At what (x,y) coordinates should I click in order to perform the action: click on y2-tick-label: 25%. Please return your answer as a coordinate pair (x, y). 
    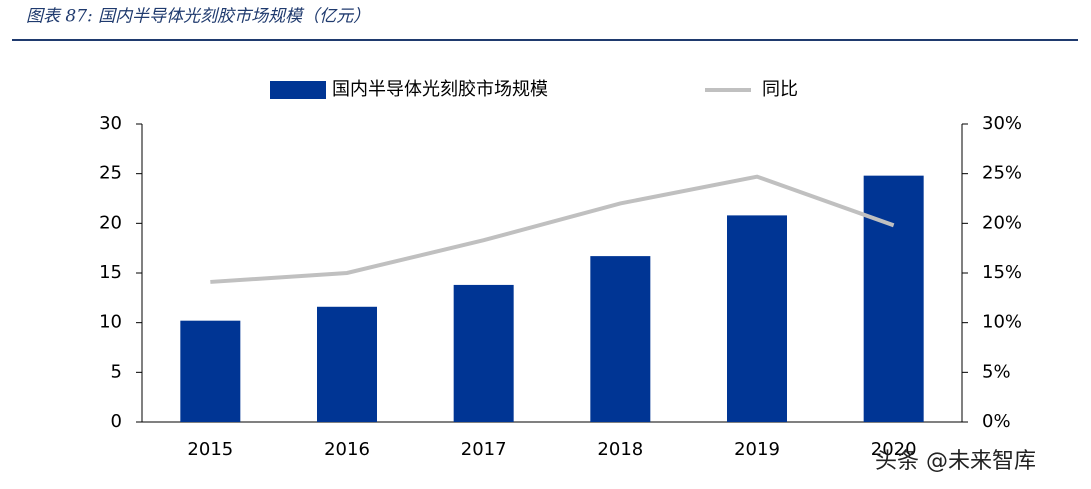
    Looking at the image, I should click on (1002, 173).